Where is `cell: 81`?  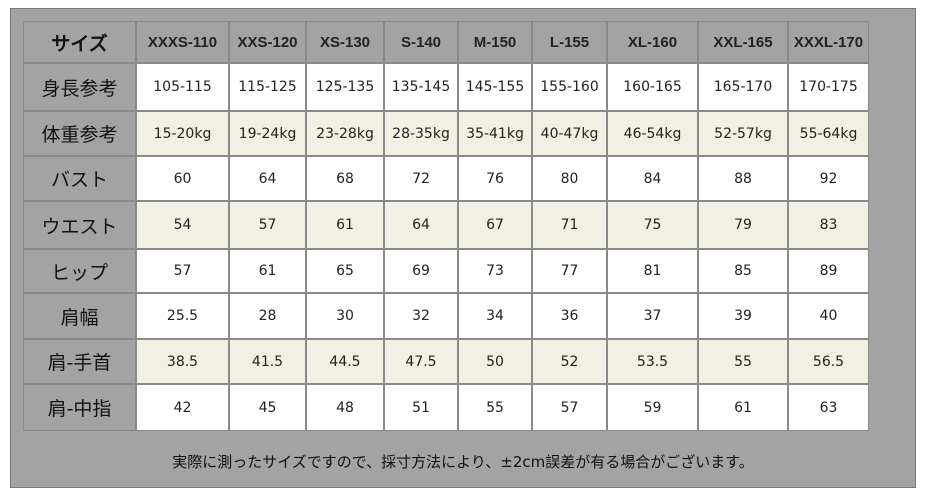 cell: 81 is located at coordinates (652, 271).